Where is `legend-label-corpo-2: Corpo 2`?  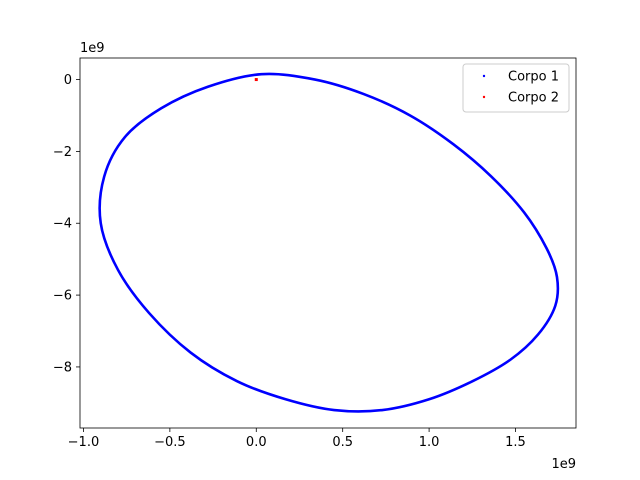 legend-label-corpo-2: Corpo 2 is located at coordinates (533, 98).